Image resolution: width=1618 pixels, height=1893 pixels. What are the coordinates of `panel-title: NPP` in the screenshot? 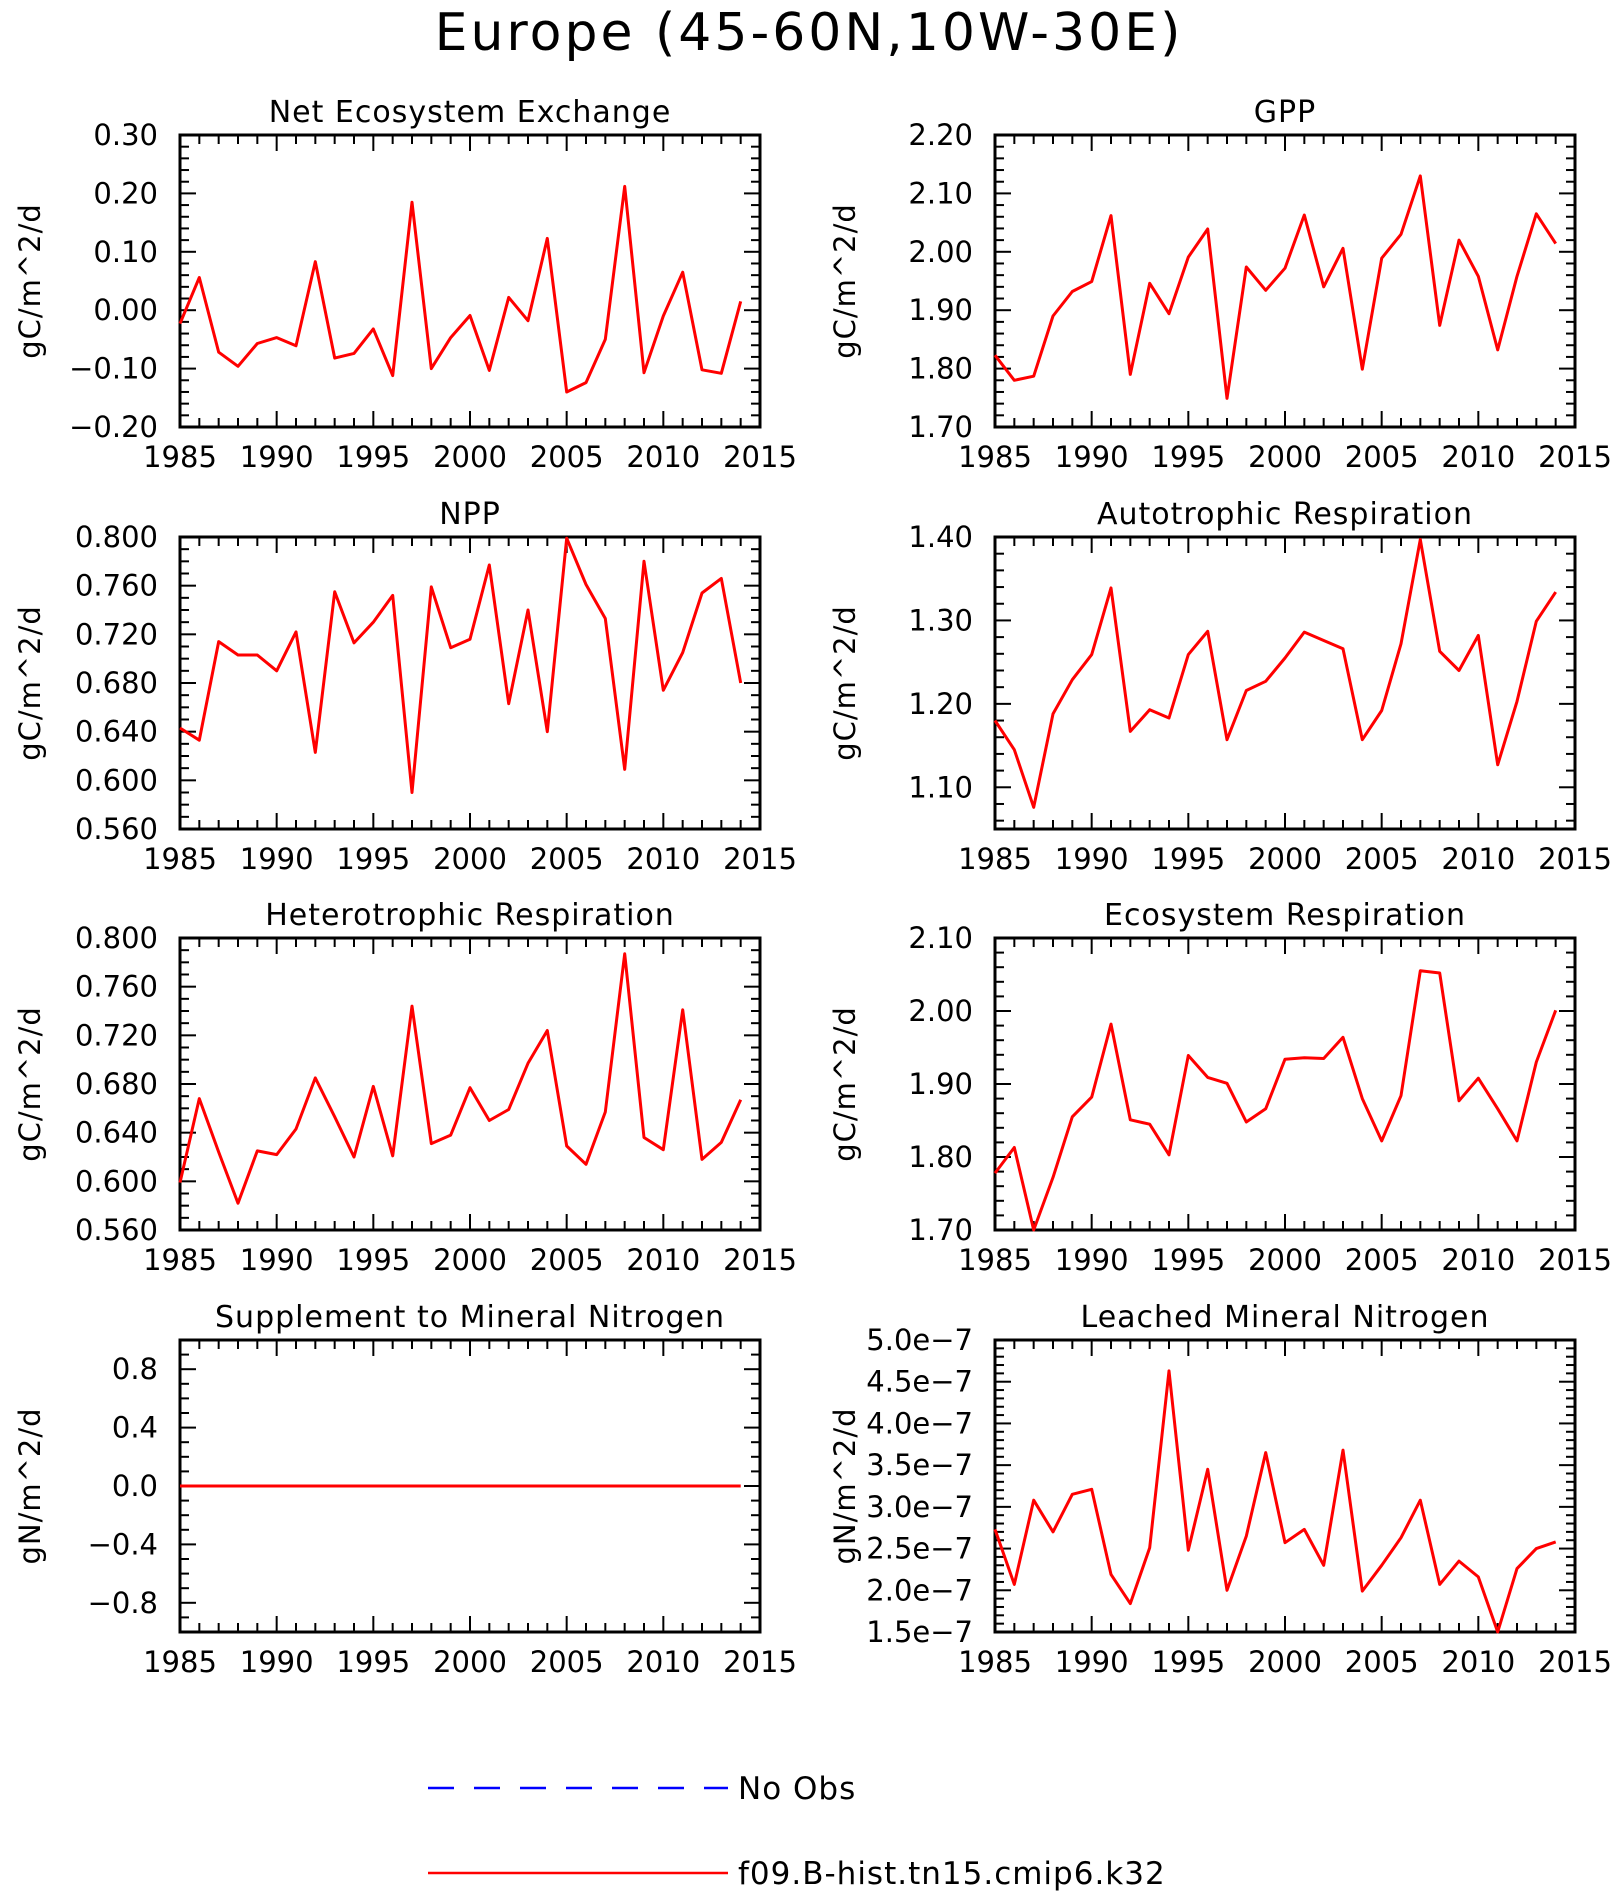 It's located at (470, 514).